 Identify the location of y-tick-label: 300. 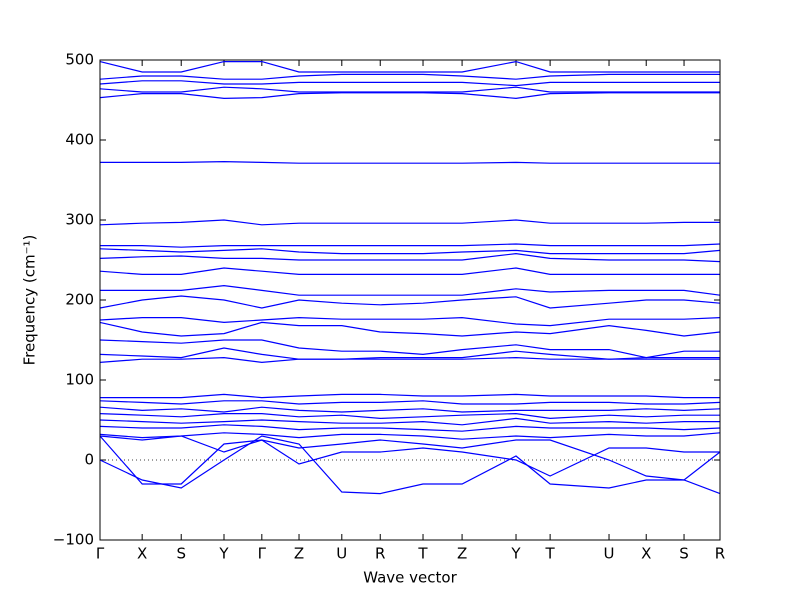
(79, 220).